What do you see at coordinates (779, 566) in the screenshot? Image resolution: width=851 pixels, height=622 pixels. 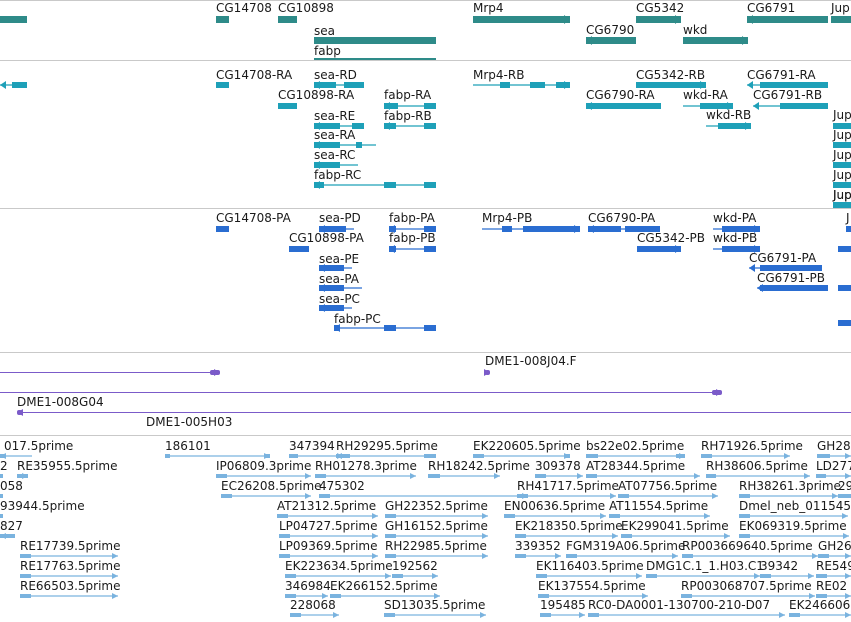 I see `feature-label: 39342` at bounding box center [779, 566].